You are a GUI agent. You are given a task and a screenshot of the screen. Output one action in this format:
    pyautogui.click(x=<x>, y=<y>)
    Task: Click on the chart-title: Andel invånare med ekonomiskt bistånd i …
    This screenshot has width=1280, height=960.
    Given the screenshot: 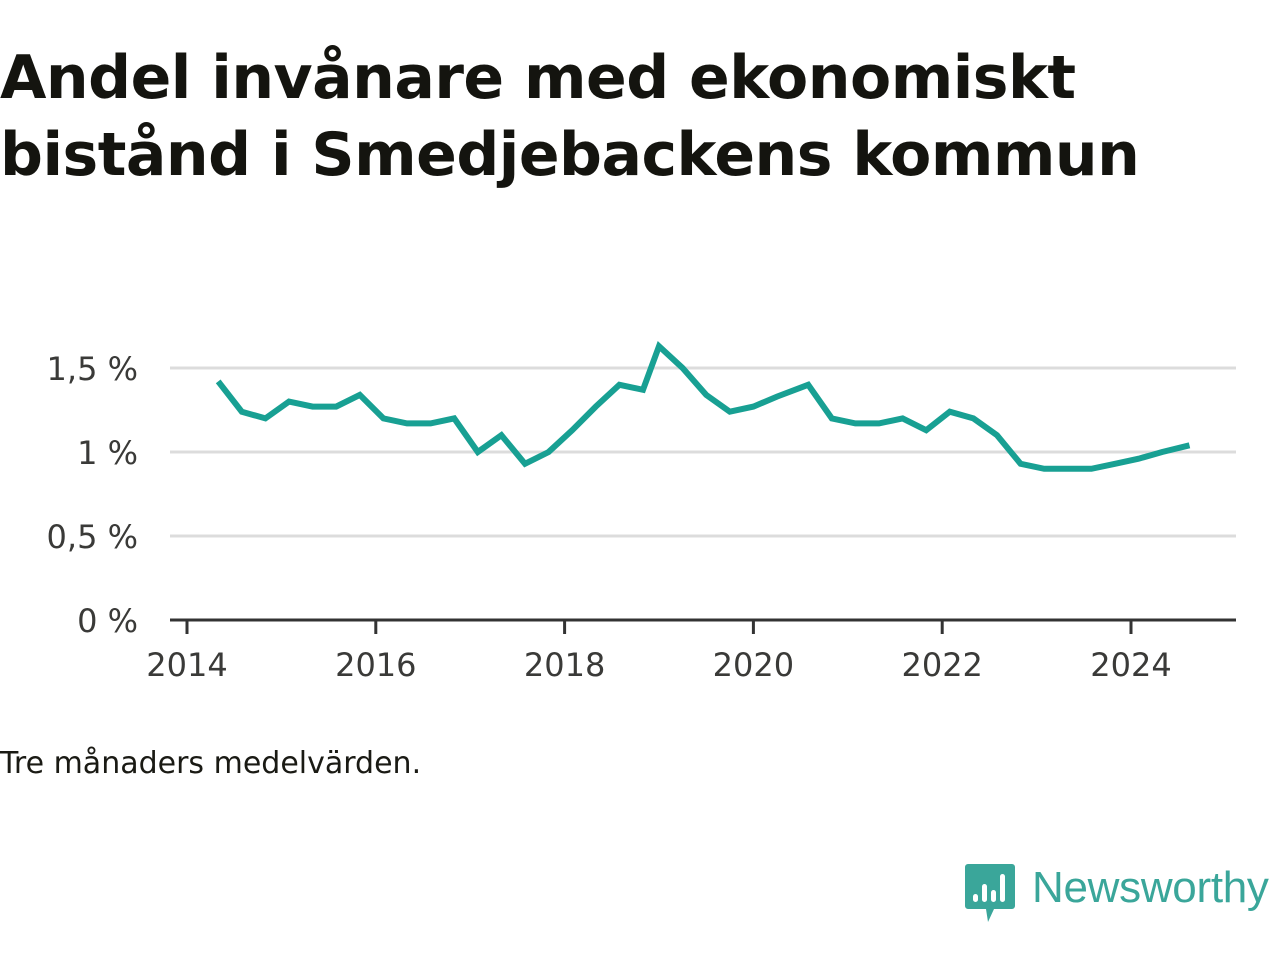 What is the action you would take?
    pyautogui.click(x=570, y=116)
    